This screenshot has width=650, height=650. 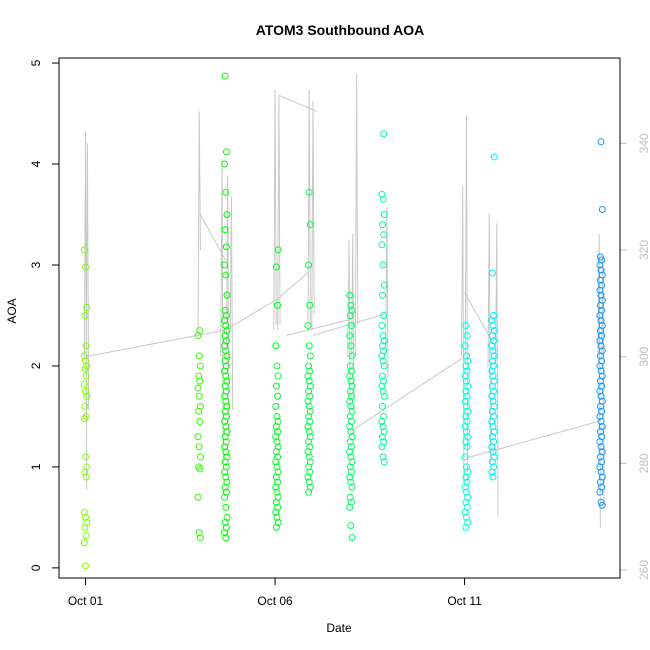 I want to click on chart-title: ATOM3 Southbound AOA, so click(x=340, y=30).